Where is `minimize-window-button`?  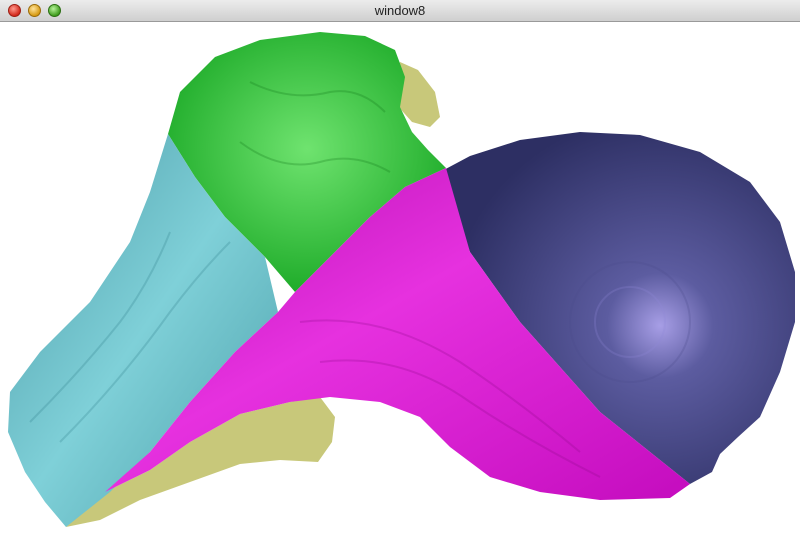 minimize-window-button is located at coordinates (34, 10).